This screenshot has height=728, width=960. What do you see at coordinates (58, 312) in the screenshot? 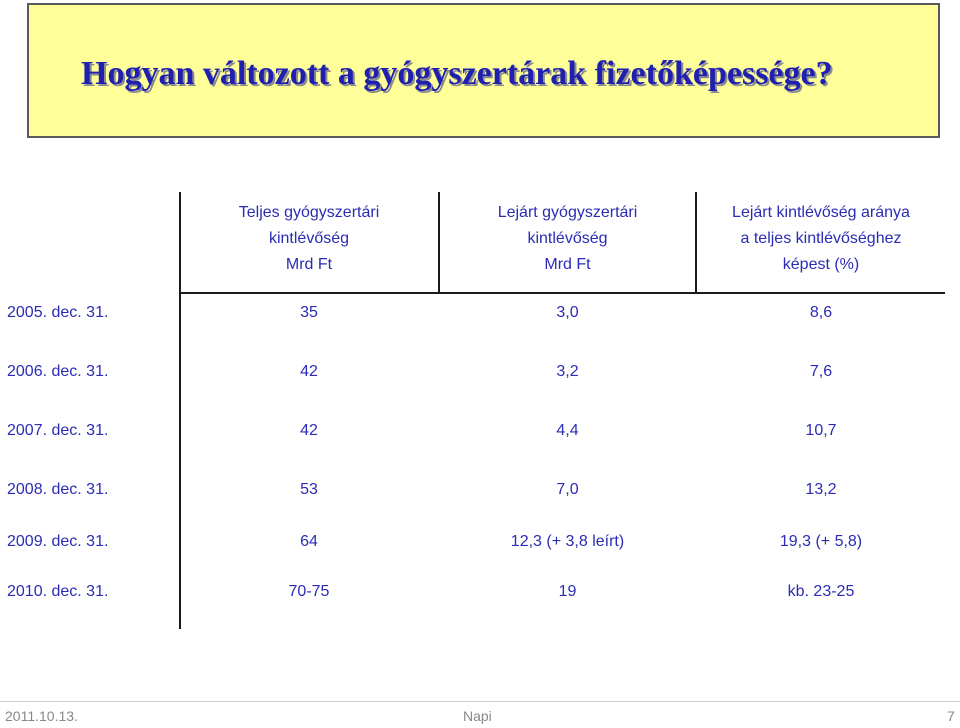
I see `row-date: 2005. dec. 31.` at bounding box center [58, 312].